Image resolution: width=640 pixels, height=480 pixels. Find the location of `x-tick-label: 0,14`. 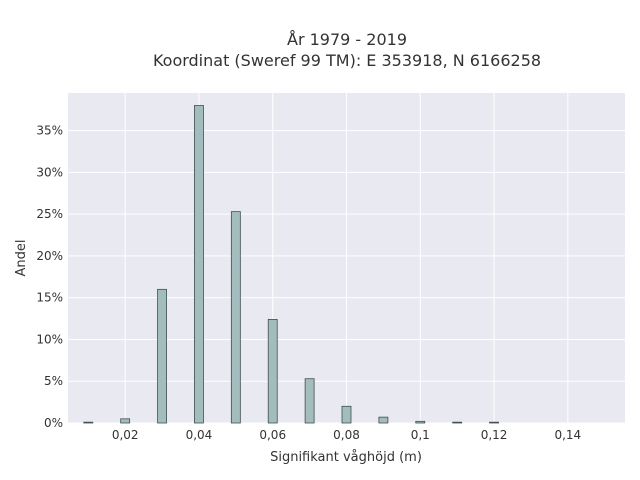

x-tick-label: 0,14 is located at coordinates (567, 435).